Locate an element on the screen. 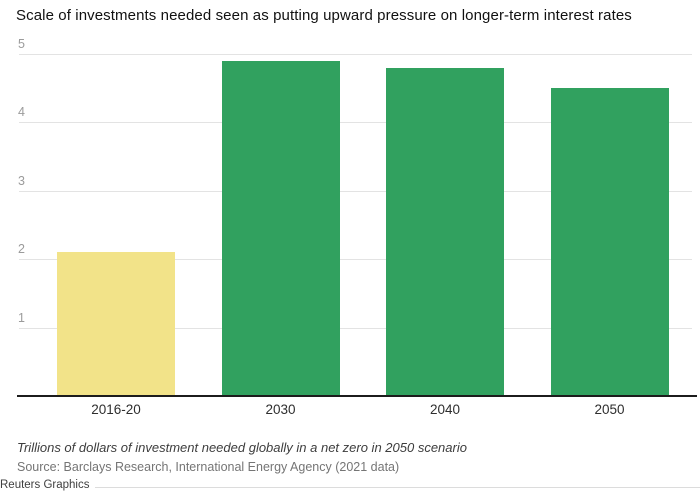 This screenshot has width=700, height=497. bar-2050 is located at coordinates (609, 242).